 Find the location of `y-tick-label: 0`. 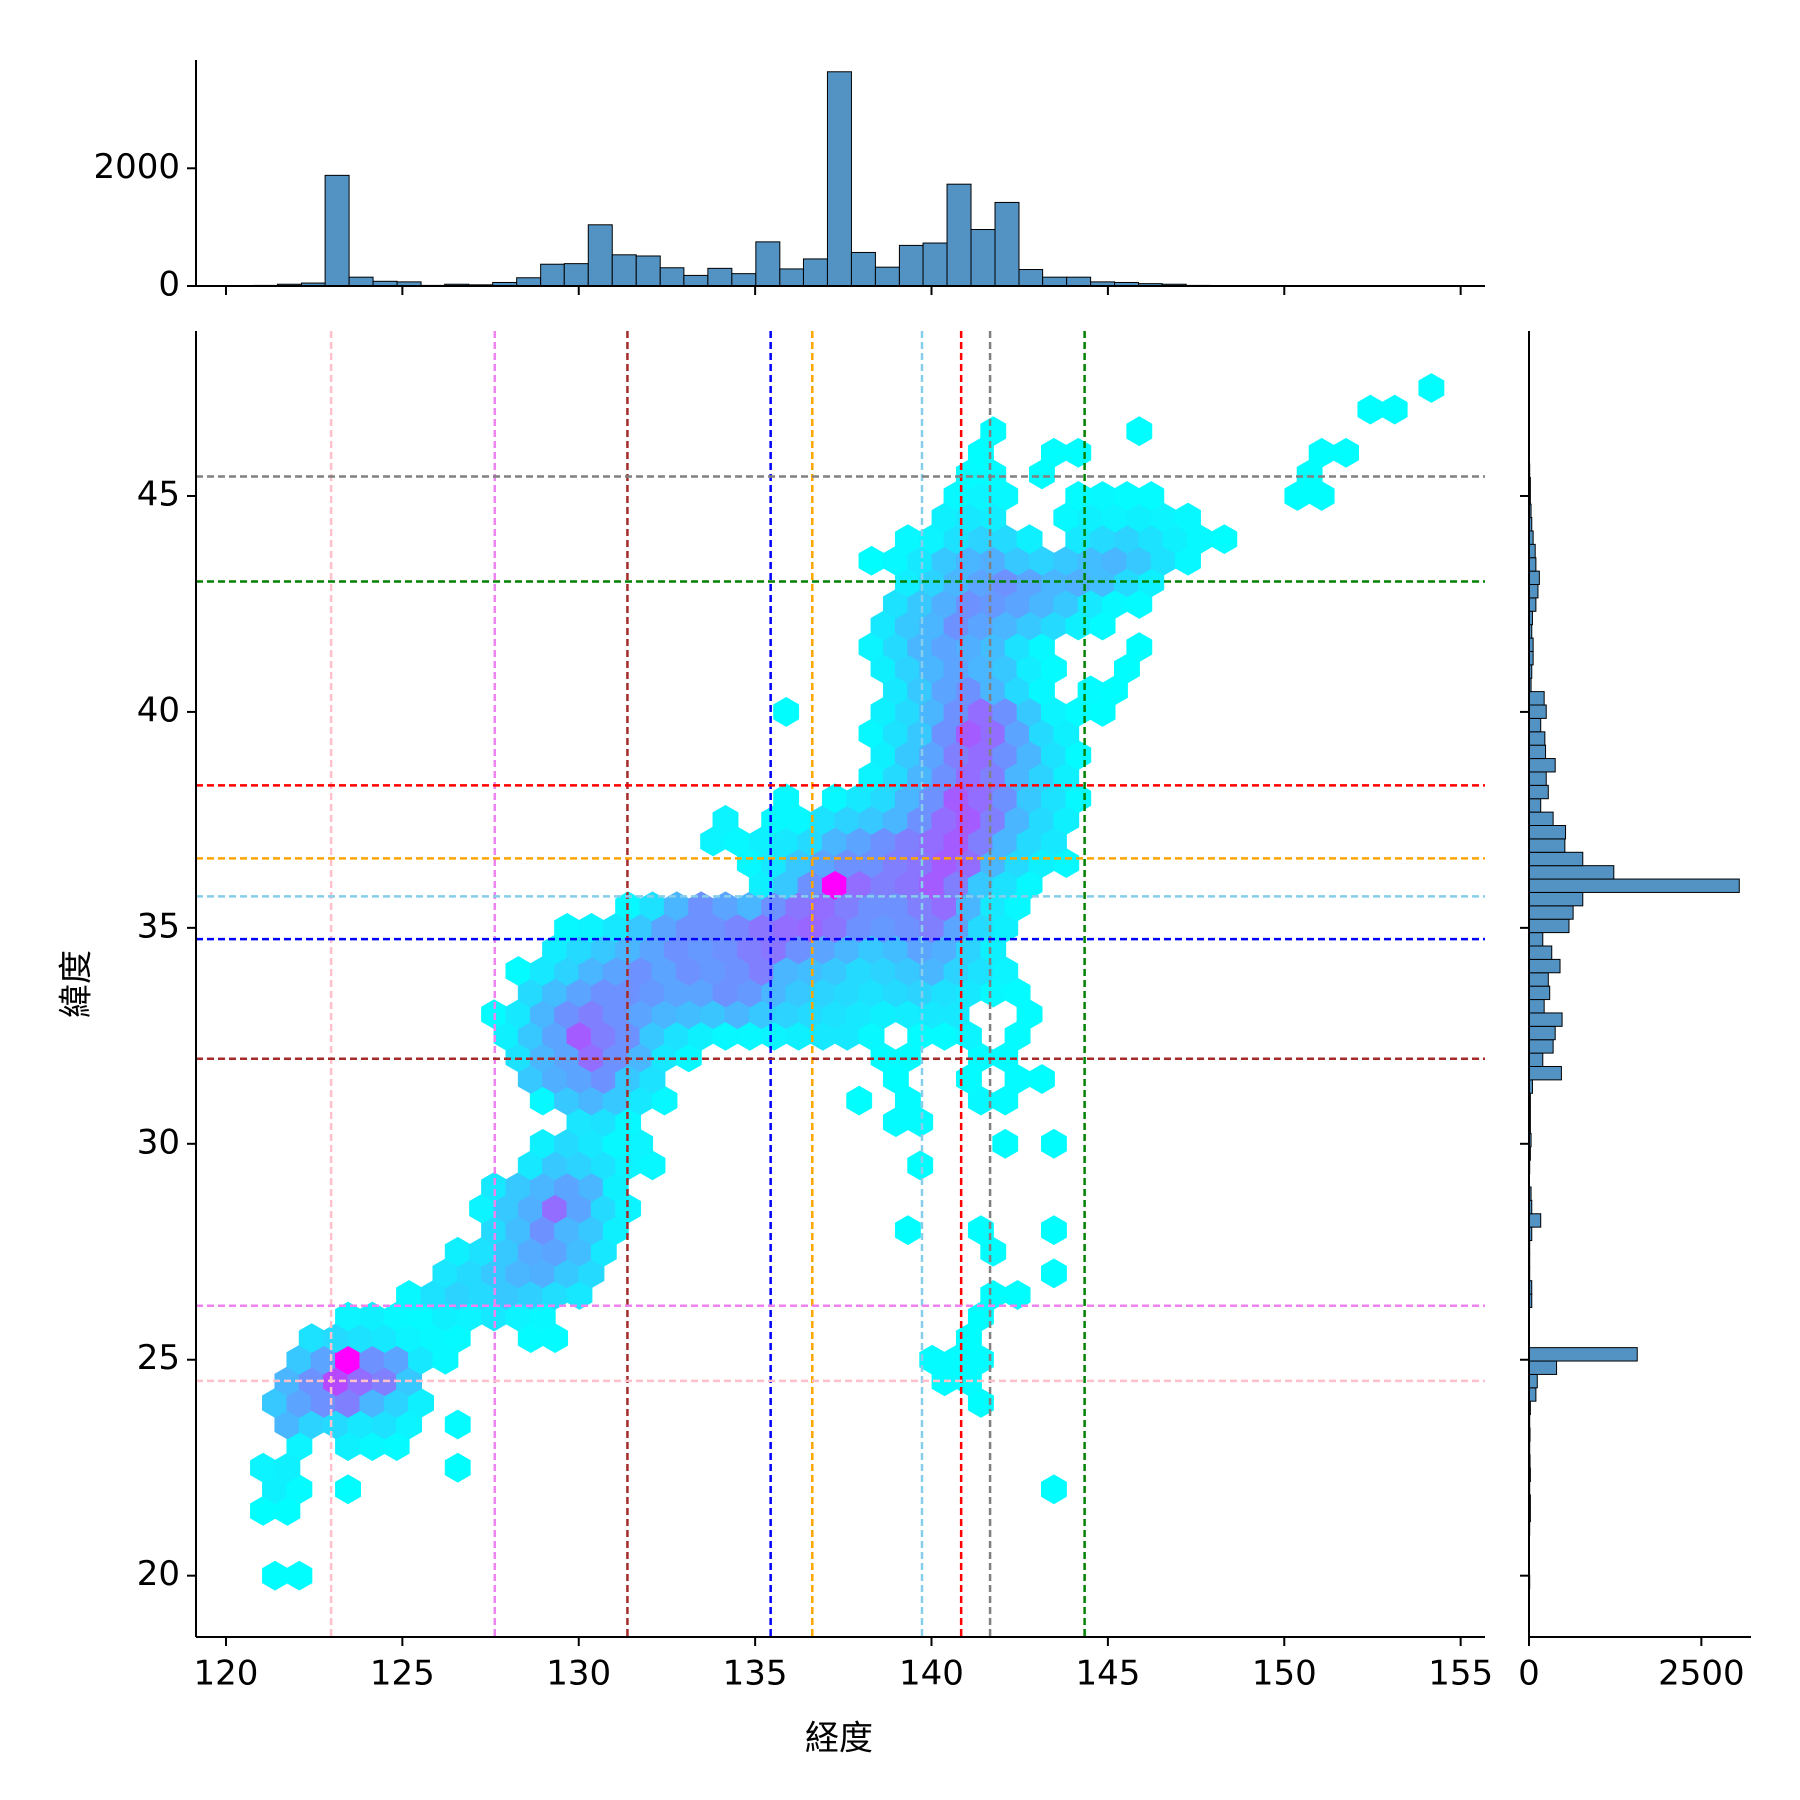

y-tick-label: 0 is located at coordinates (169, 285).